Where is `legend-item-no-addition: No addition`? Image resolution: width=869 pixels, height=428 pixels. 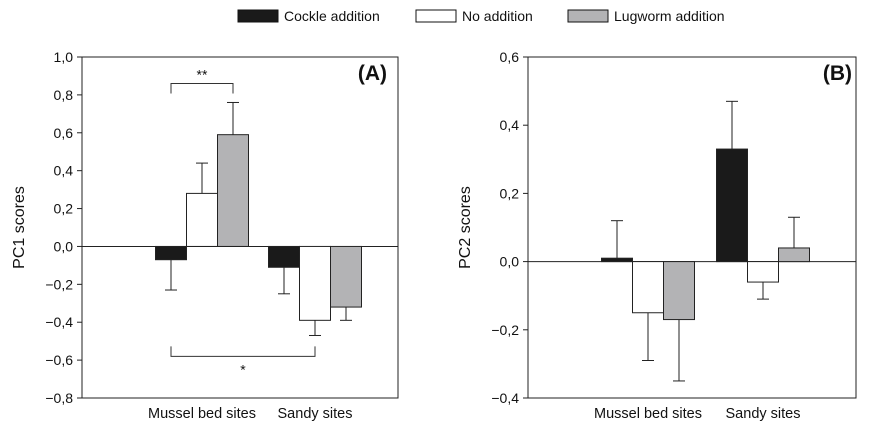
legend-item-no-addition: No addition is located at coordinates (474, 16).